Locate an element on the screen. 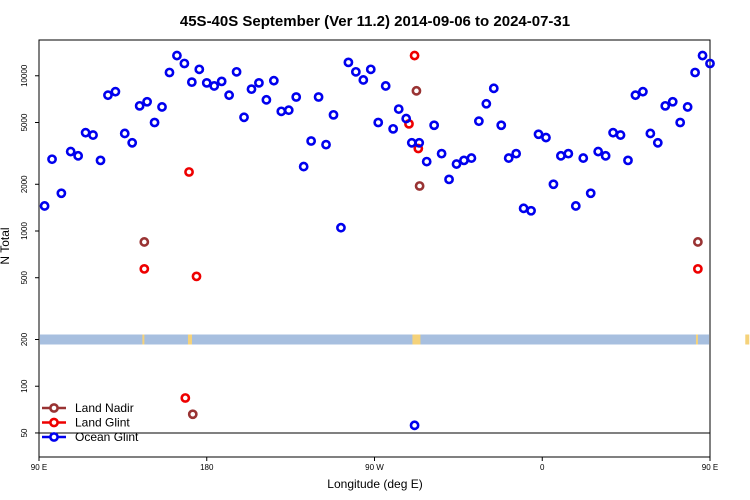  x-axis-label: Longitude (deg E) is located at coordinates (374, 484).